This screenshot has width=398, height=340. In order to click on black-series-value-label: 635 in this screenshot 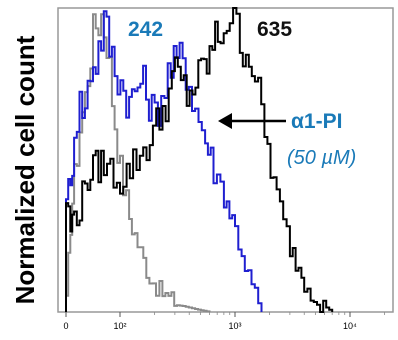, I will do `click(274, 29)`.